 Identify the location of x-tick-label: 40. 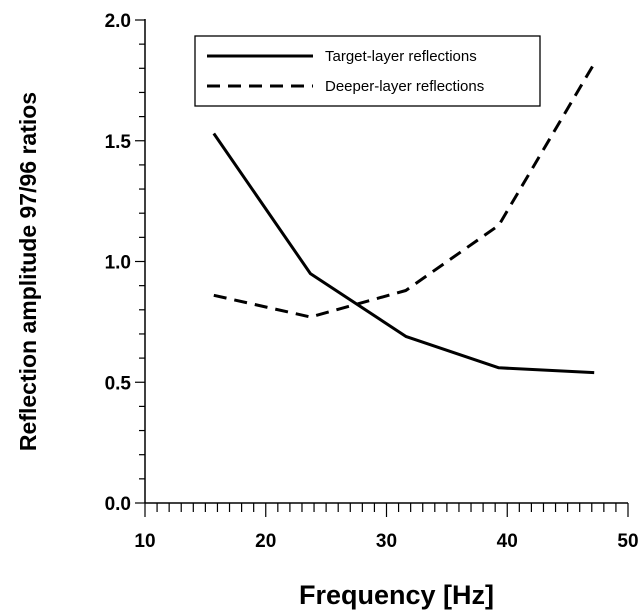
(507, 541).